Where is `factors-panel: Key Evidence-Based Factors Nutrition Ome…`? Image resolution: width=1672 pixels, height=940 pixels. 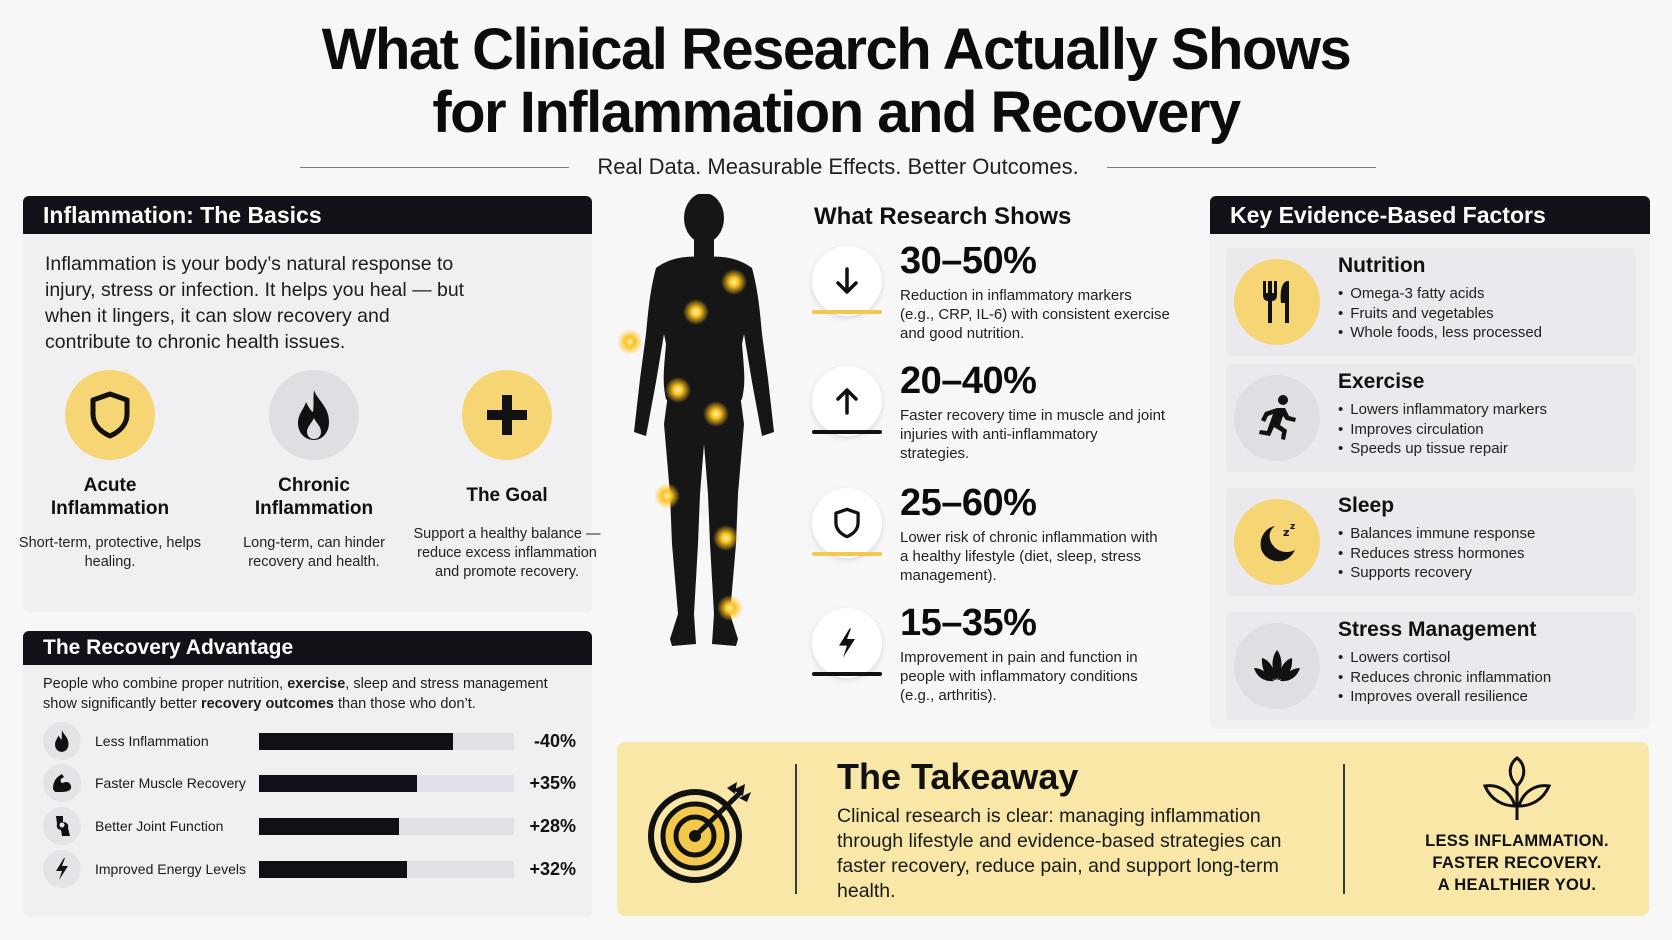
factors-panel: Key Evidence-Based Factors Nutrition Ome… is located at coordinates (1430, 462).